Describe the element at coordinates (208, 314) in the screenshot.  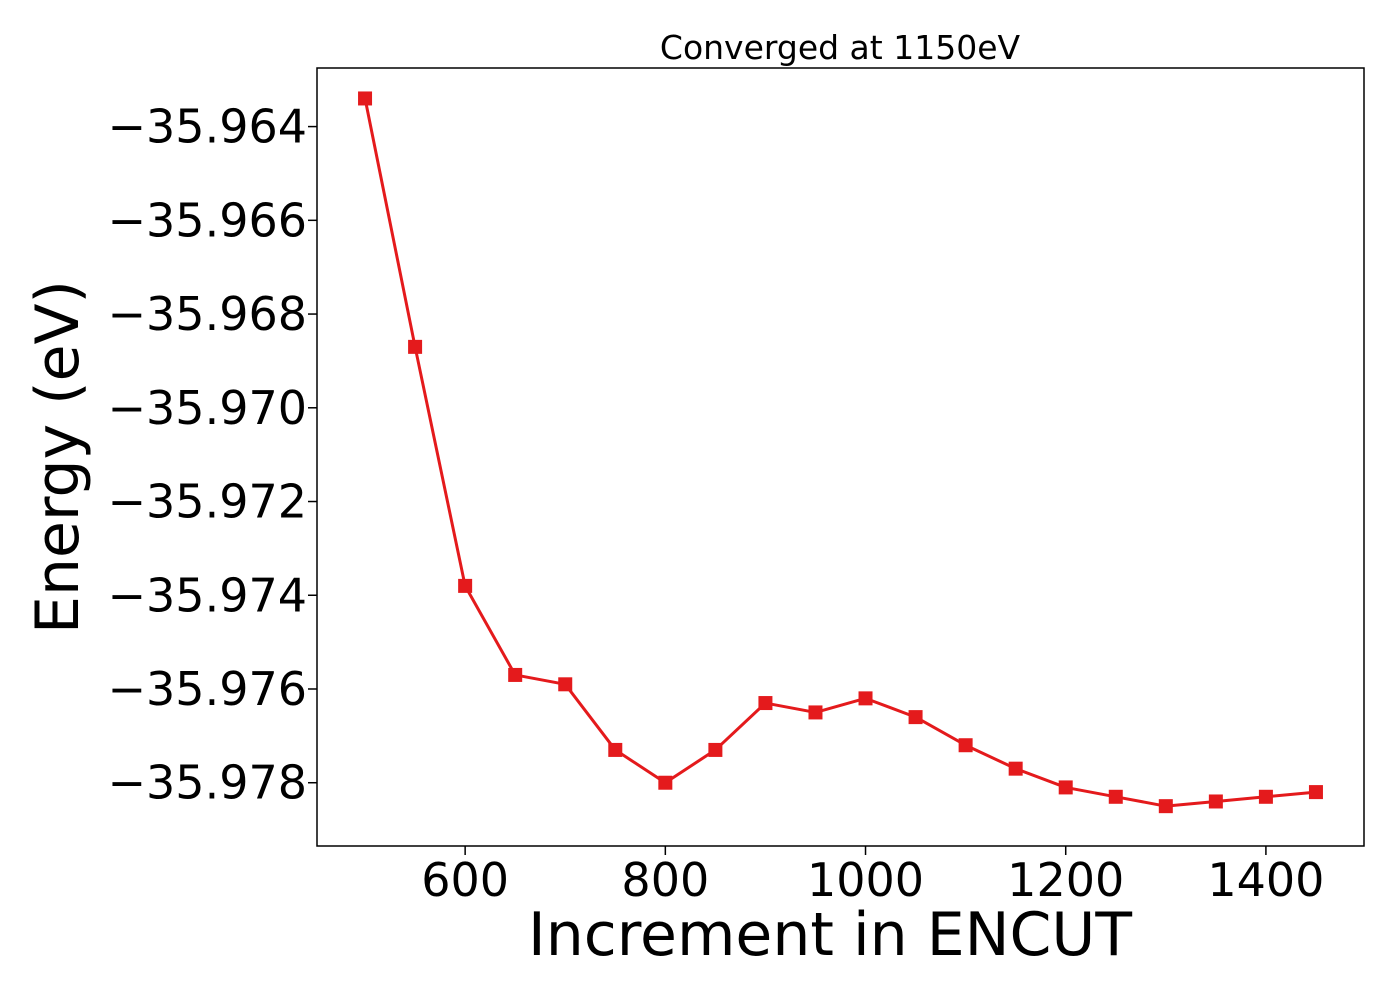
I see `y-tick-label: −35.968` at that location.